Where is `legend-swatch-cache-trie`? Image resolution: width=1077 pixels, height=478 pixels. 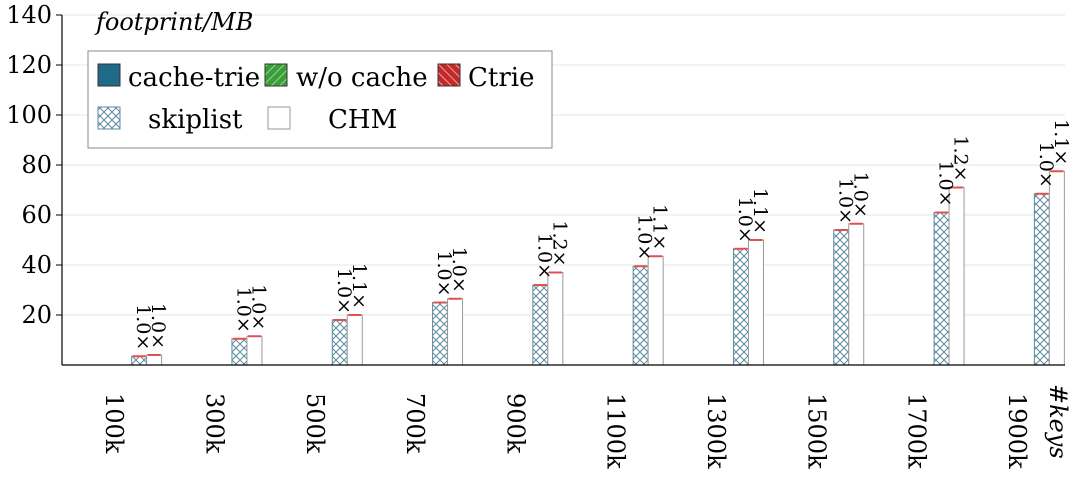 legend-swatch-cache-trie is located at coordinates (109, 75).